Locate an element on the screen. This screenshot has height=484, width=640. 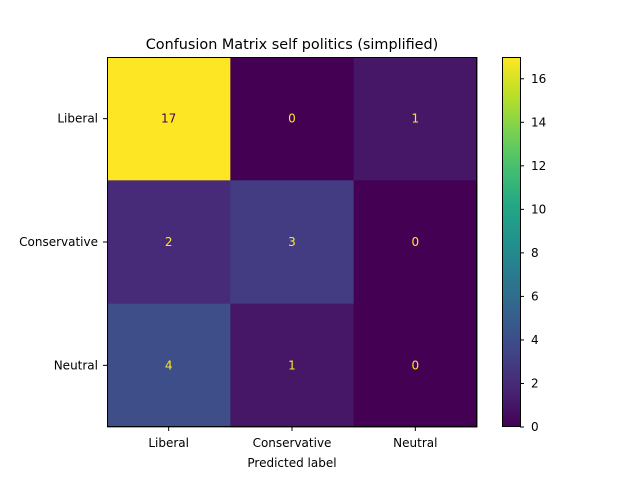
colorbar-tick-label: 16 is located at coordinates (538, 79).